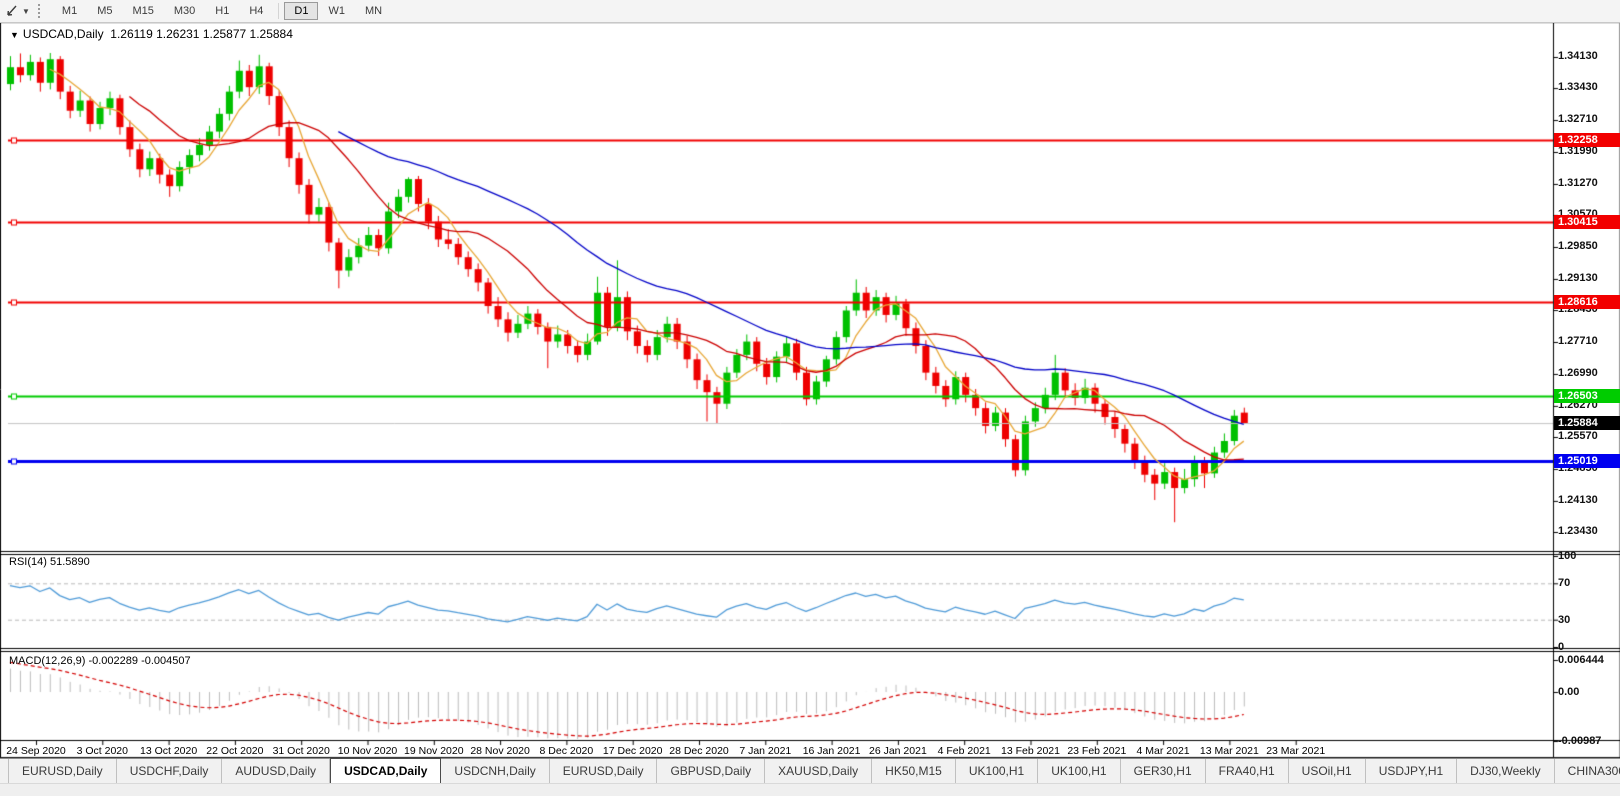 This screenshot has width=1620, height=796. Describe the element at coordinates (810, 789) in the screenshot. I see `status-strip` at that location.